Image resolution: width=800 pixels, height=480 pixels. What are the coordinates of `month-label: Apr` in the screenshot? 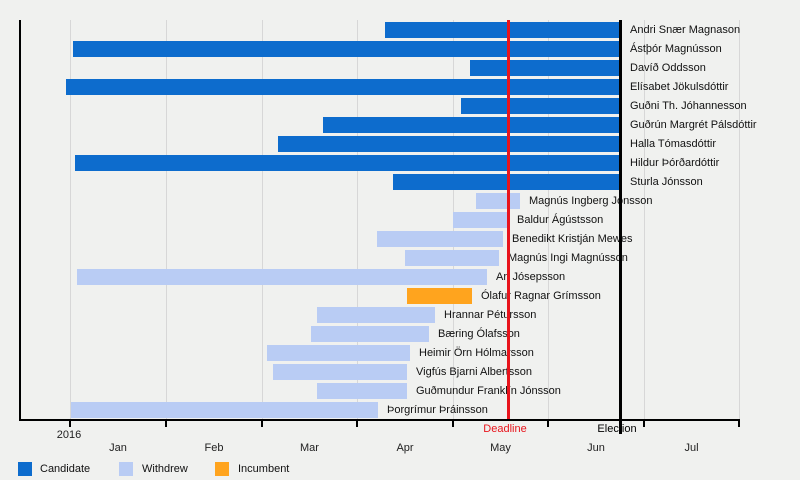 It's located at (405, 448).